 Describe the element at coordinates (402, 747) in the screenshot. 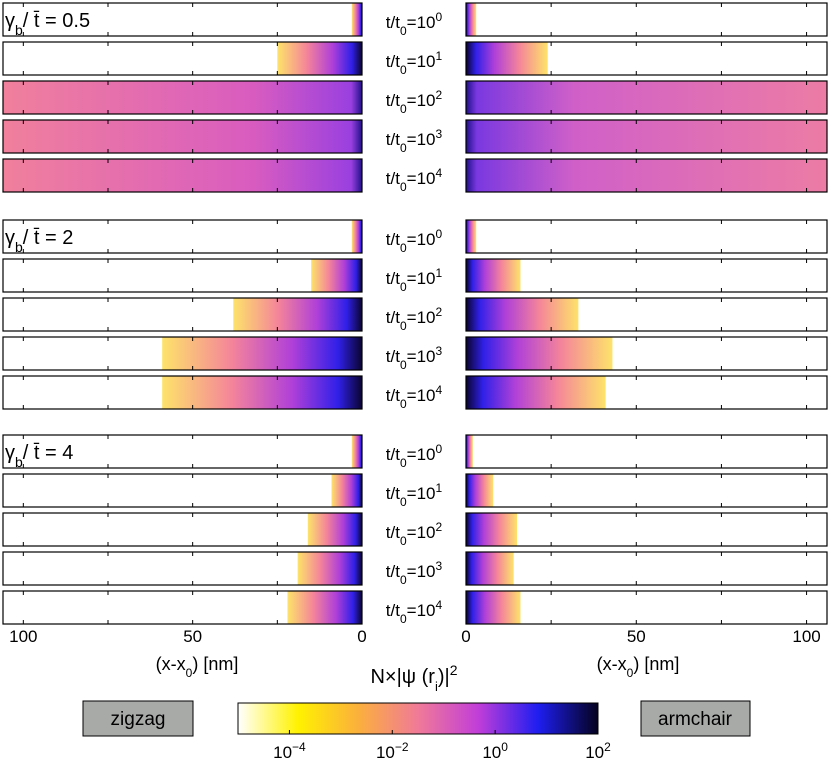

I see `colorbar-tick-label-part: −2` at that location.